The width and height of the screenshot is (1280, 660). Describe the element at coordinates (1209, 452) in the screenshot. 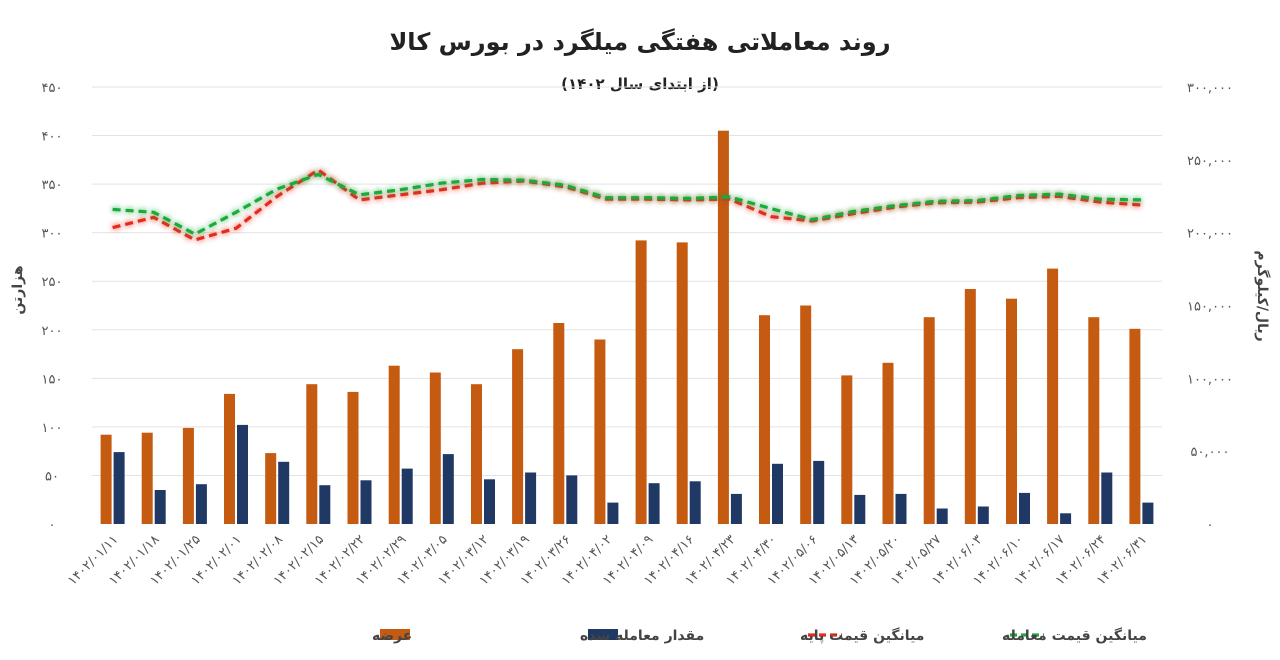

I see `right-tick-label: ۵۰,۰۰۰` at that location.